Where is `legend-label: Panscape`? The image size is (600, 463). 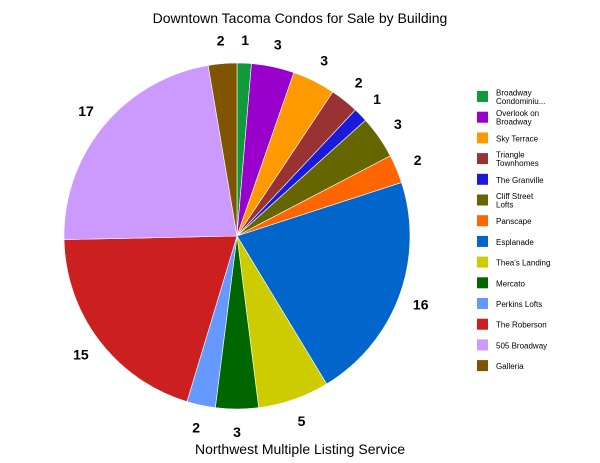 legend-label: Panscape is located at coordinates (514, 221).